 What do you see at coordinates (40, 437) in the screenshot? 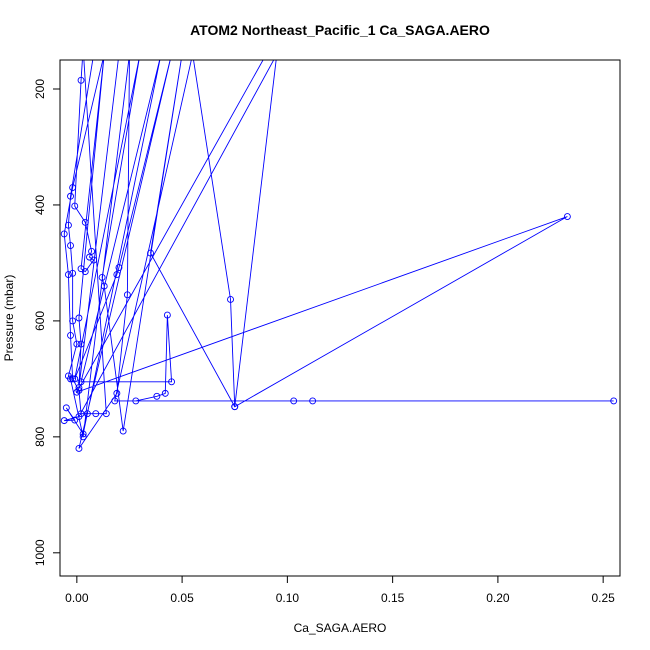
I see `y-tick-label: 800` at bounding box center [40, 437].